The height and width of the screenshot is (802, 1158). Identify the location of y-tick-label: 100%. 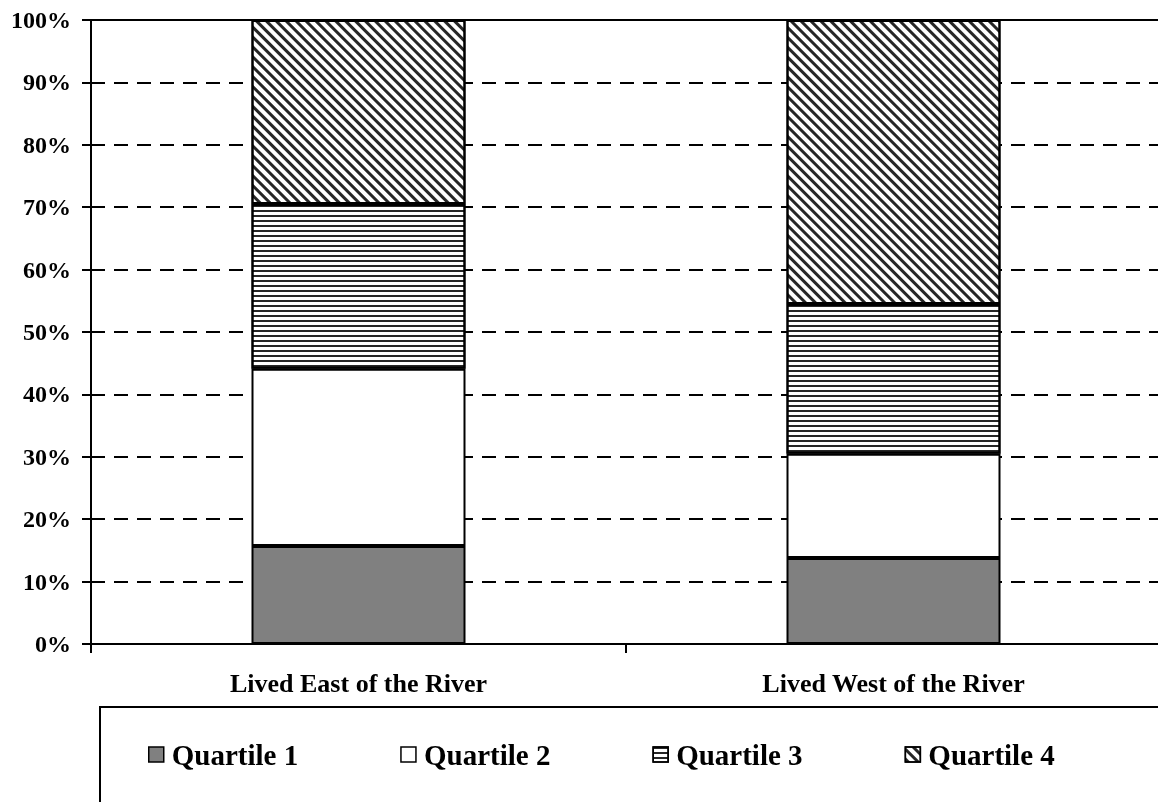
(41, 20).